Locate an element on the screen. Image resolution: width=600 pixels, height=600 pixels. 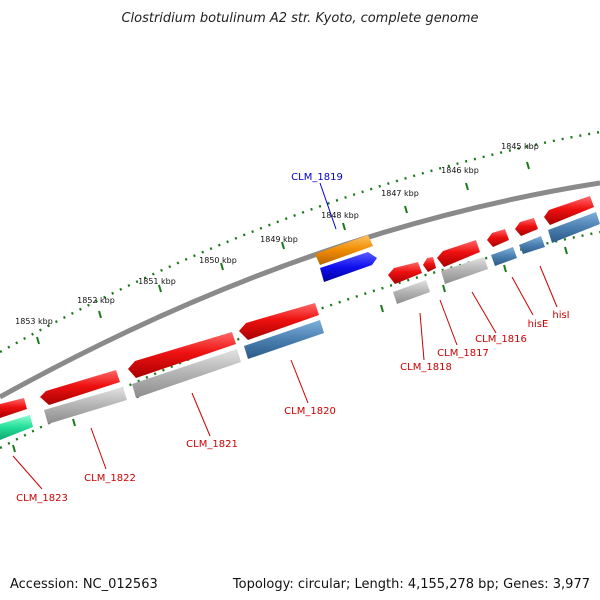
gene-label-clm-1816: CLM_1816 is located at coordinates (501, 339).